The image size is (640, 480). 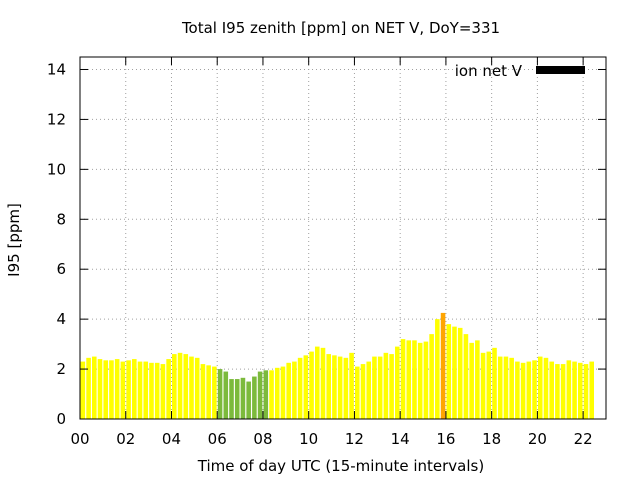 What do you see at coordinates (56, 169) in the screenshot?
I see `y-tick-label: 10` at bounding box center [56, 169].